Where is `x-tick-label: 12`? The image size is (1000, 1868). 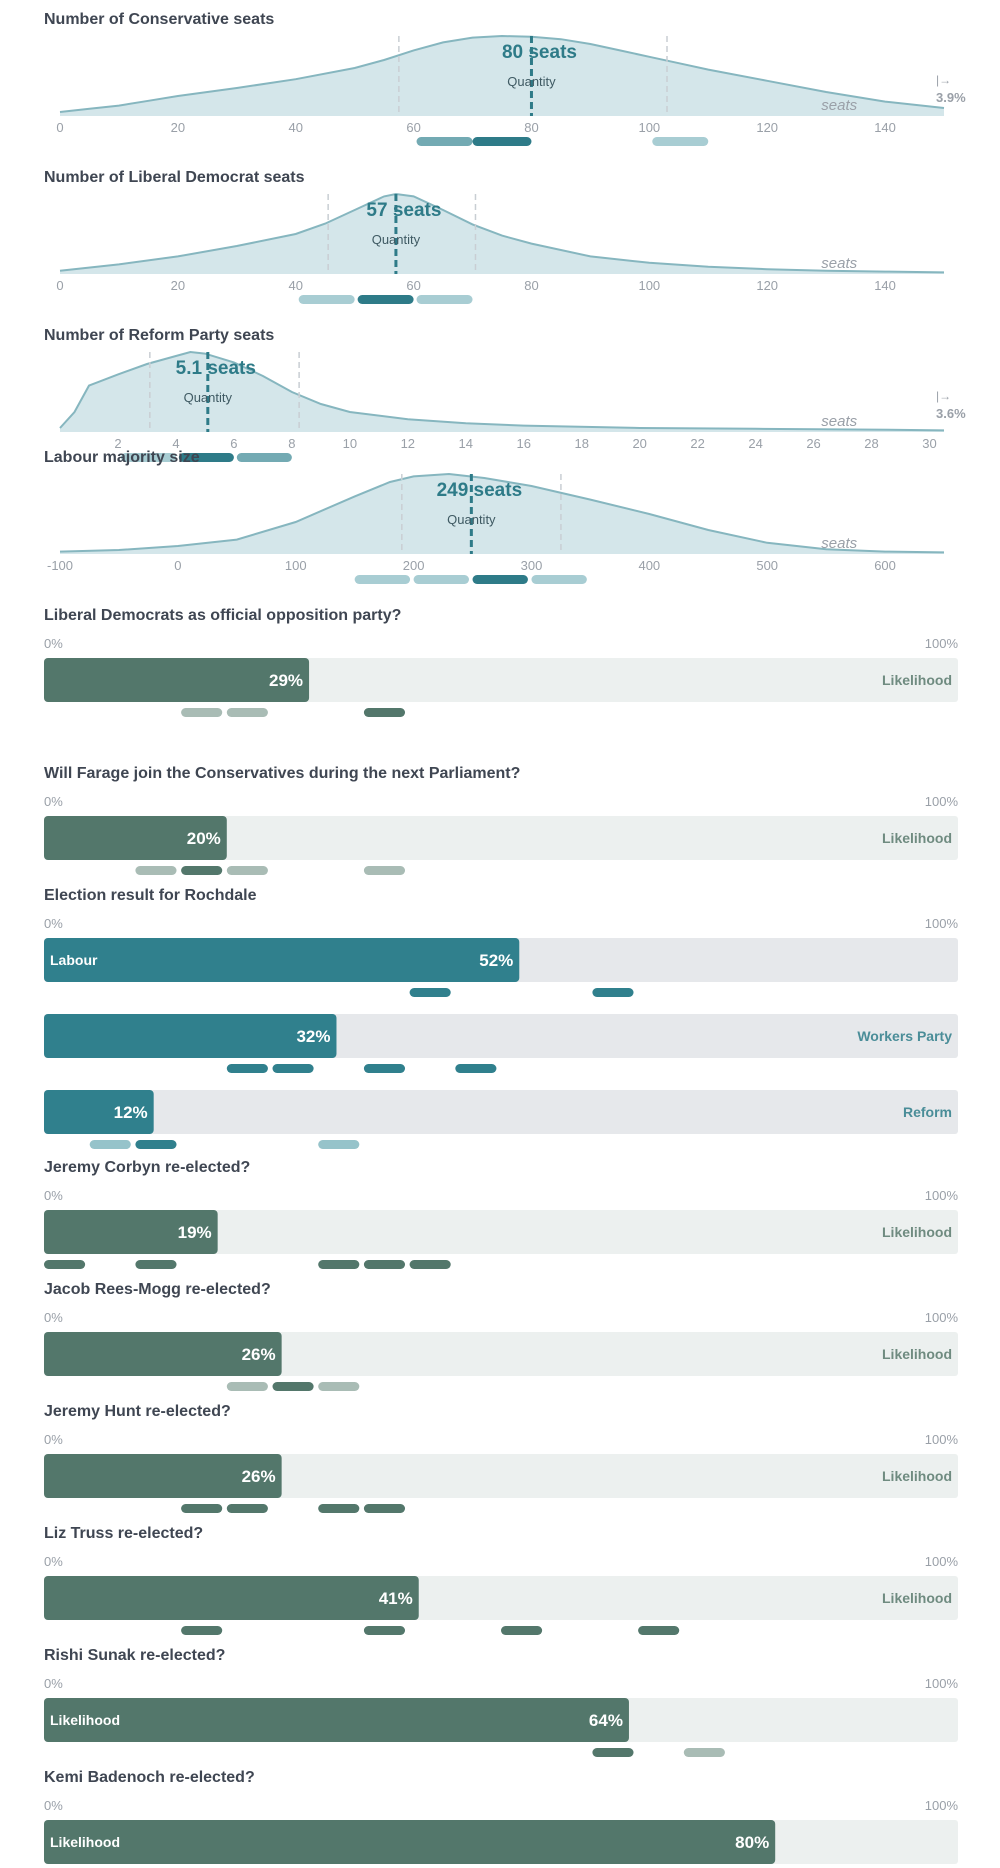
x-tick-label: 12 is located at coordinates (408, 443).